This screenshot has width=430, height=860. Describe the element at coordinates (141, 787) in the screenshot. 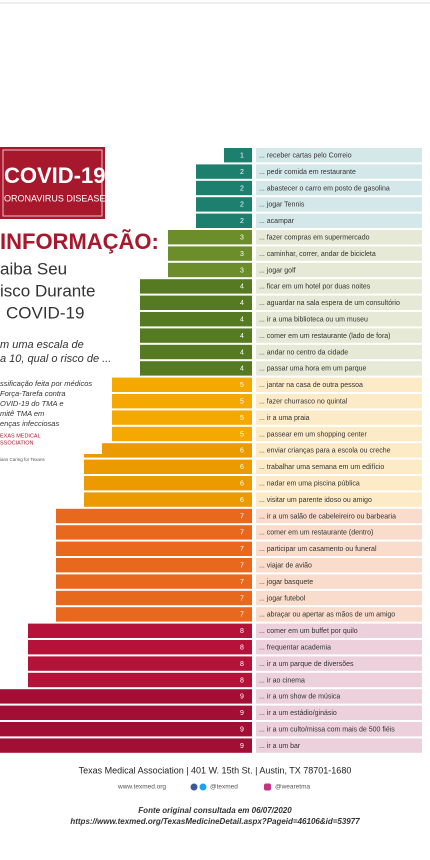

I see `footer-website: www.texmed.org` at that location.